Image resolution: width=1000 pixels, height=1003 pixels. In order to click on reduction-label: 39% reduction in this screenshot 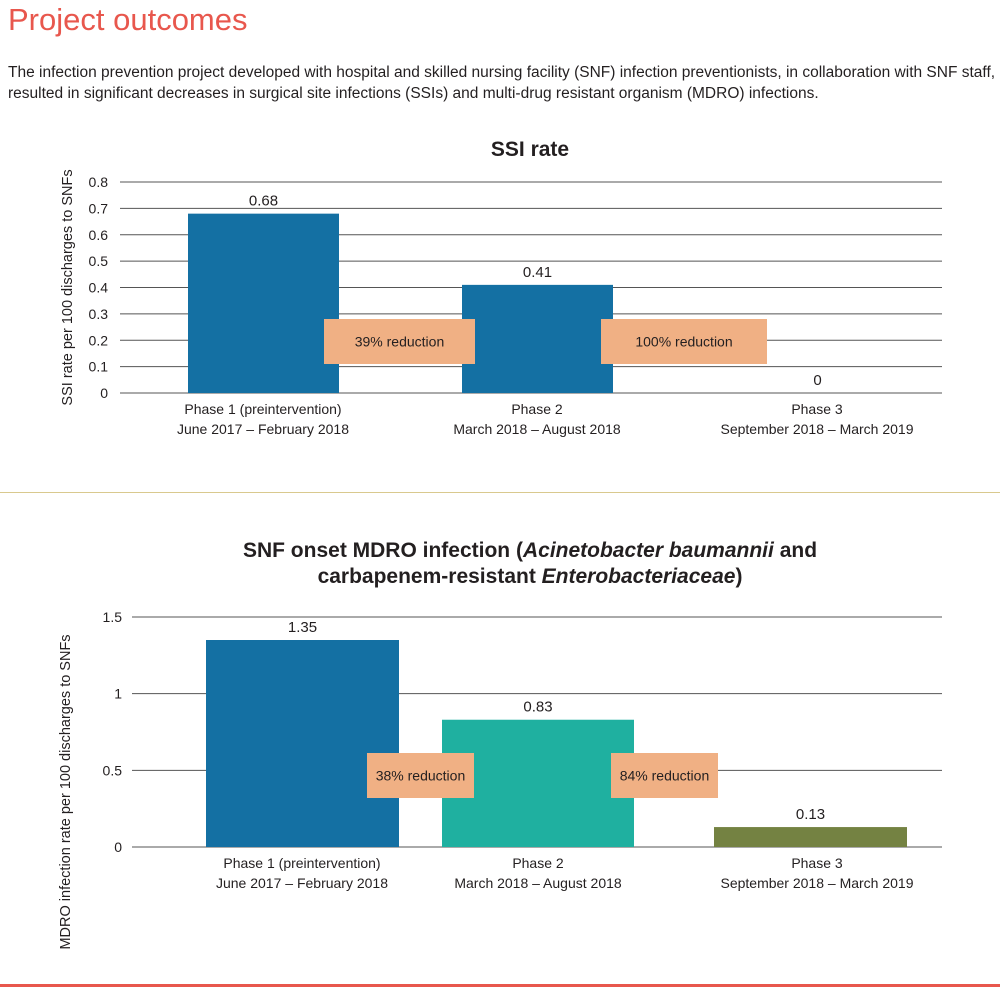, I will do `click(400, 342)`.